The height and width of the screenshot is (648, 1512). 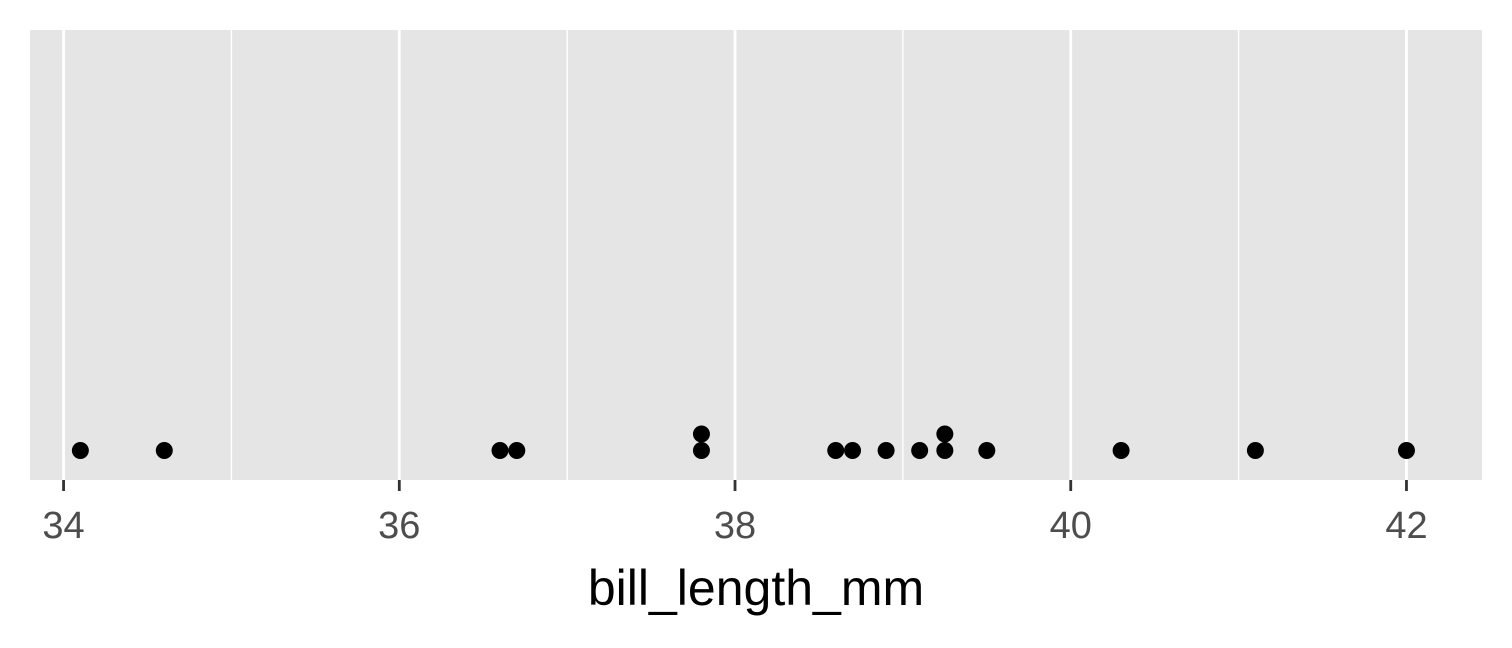 What do you see at coordinates (1406, 526) in the screenshot?
I see `x-tick-label-4: 42` at bounding box center [1406, 526].